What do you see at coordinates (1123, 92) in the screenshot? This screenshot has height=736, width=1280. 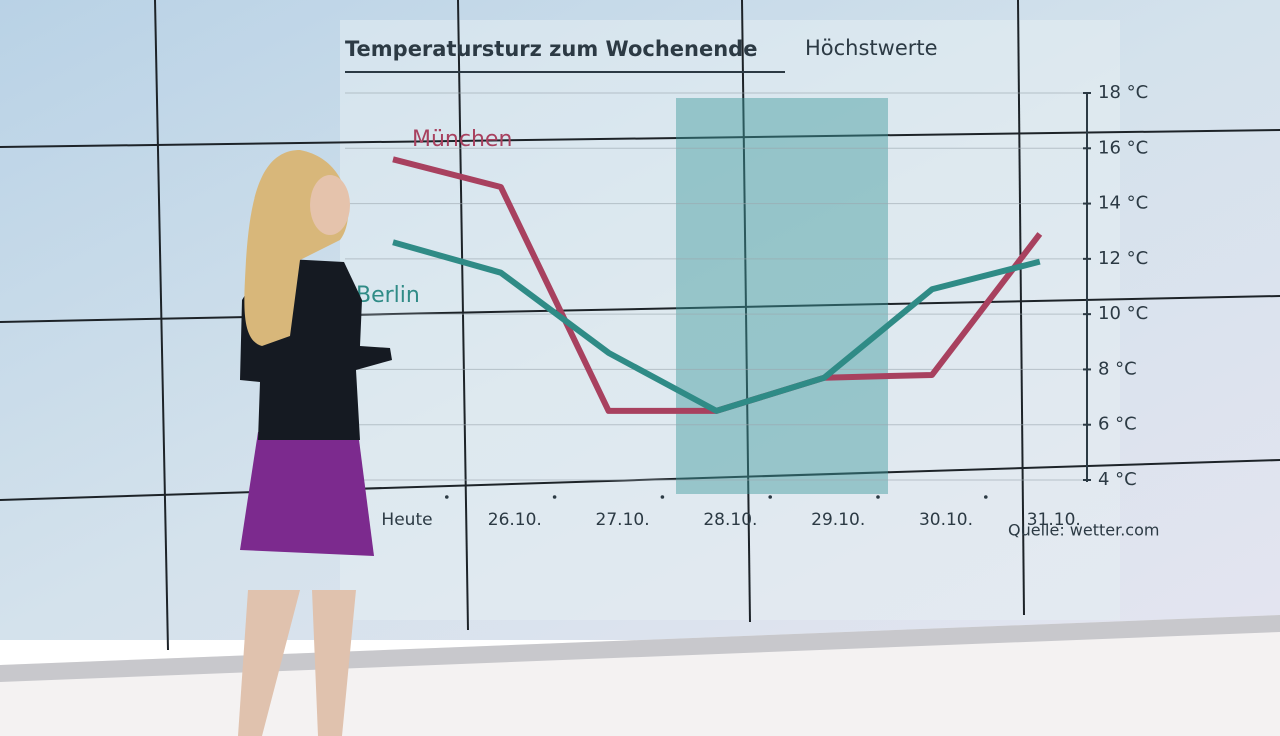 I see `y-tick-label: 18 °C` at bounding box center [1123, 92].